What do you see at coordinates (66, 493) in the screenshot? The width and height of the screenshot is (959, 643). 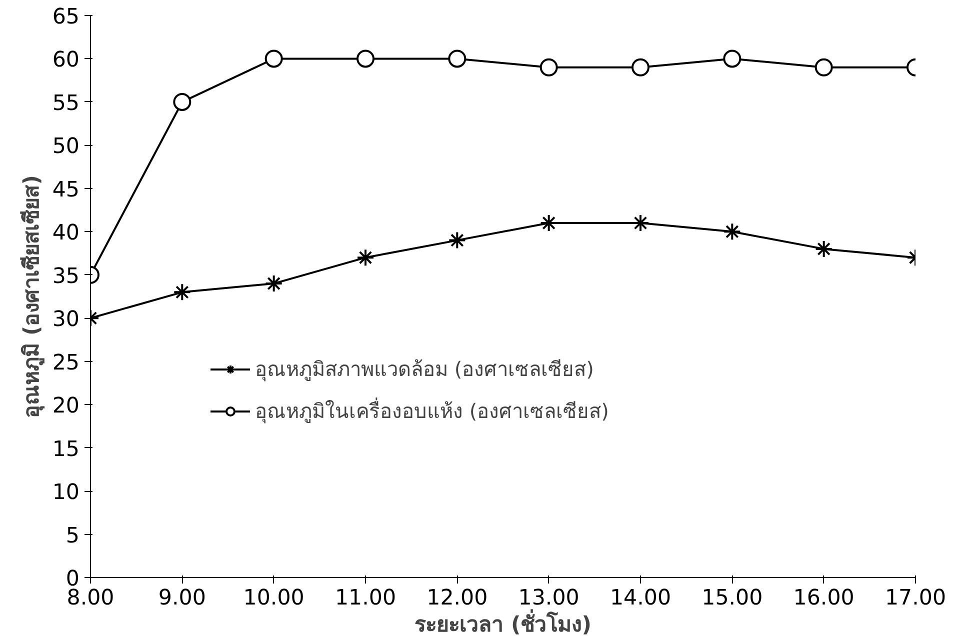 I see `y-tick-label: 10` at bounding box center [66, 493].